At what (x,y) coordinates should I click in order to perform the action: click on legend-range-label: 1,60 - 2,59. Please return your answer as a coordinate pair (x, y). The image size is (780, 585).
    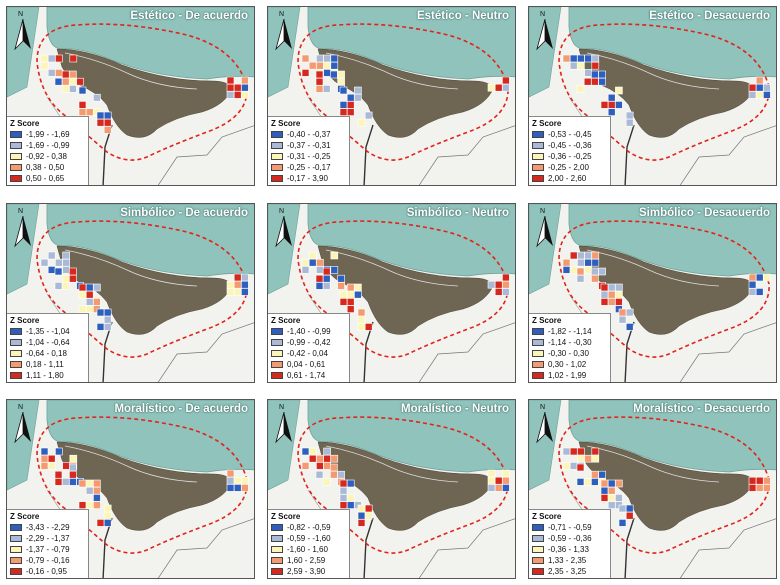
    Looking at the image, I should click on (306, 560).